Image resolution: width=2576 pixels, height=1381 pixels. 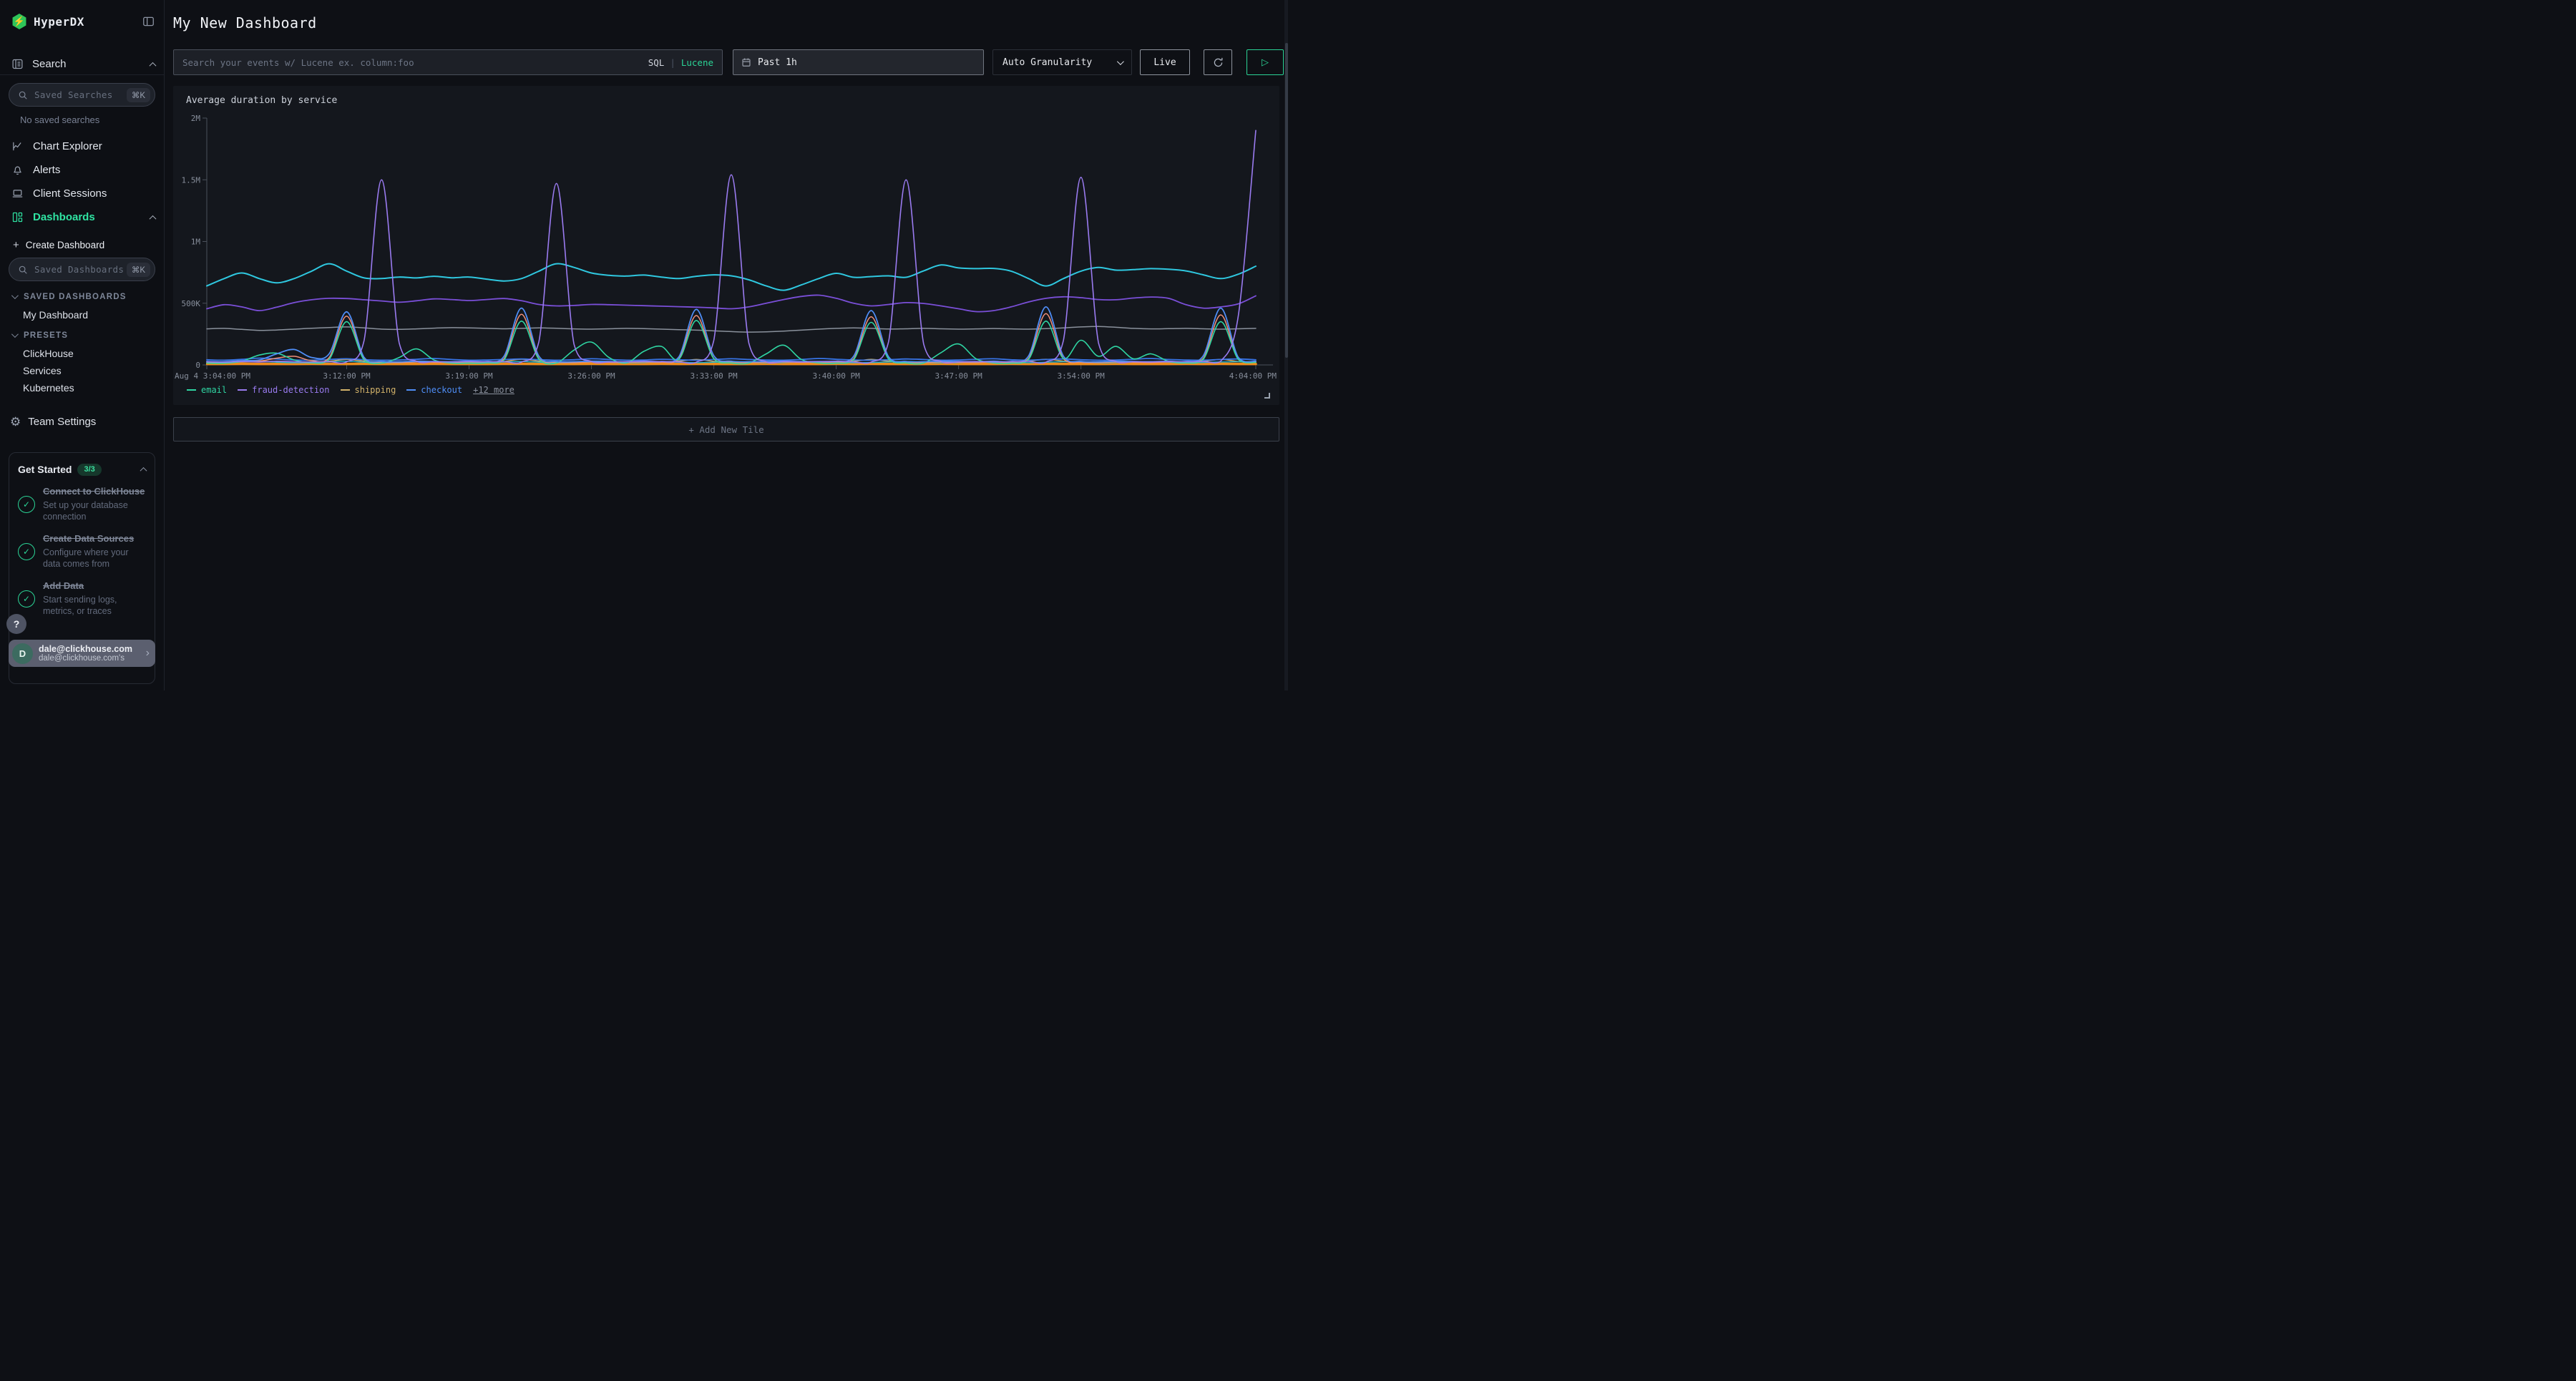 I want to click on help-button: ?, so click(x=16, y=624).